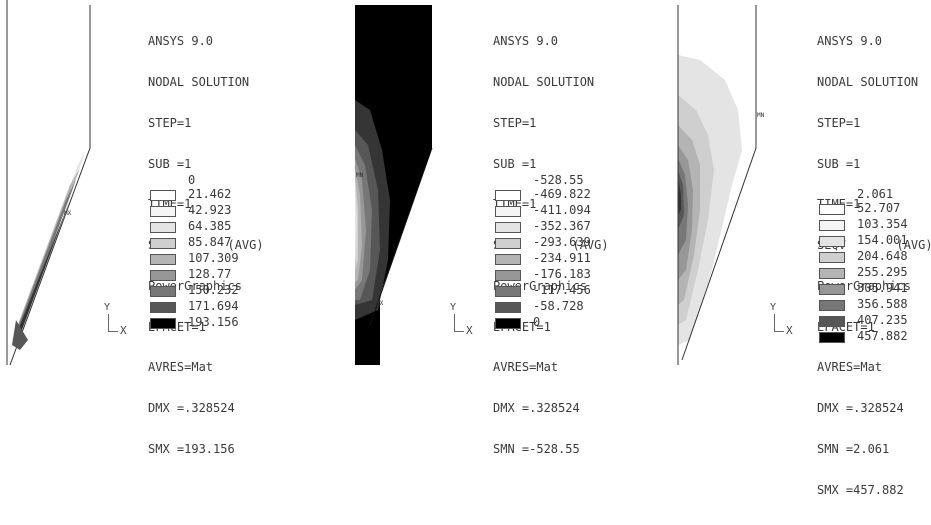 This screenshot has width=931, height=525. What do you see at coordinates (882, 304) in the screenshot?
I see `legend-value: 356.588` at bounding box center [882, 304].